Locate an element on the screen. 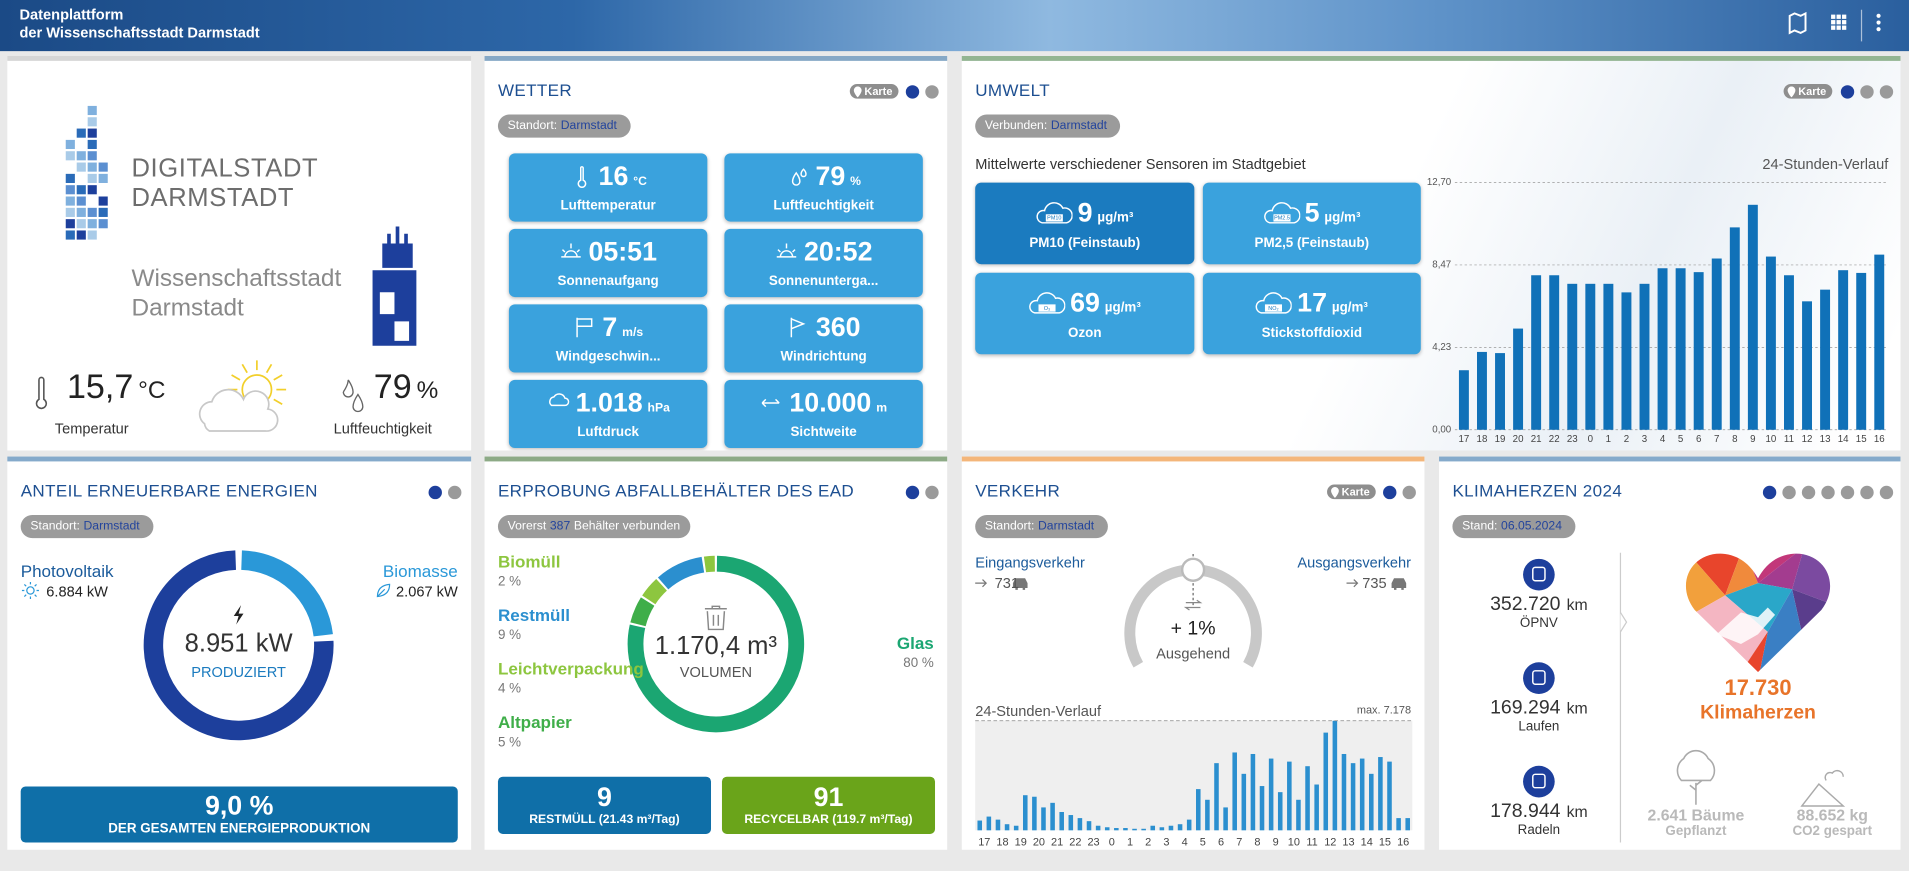 The image size is (1909, 871). x-tick-label: 17 is located at coordinates (984, 842).